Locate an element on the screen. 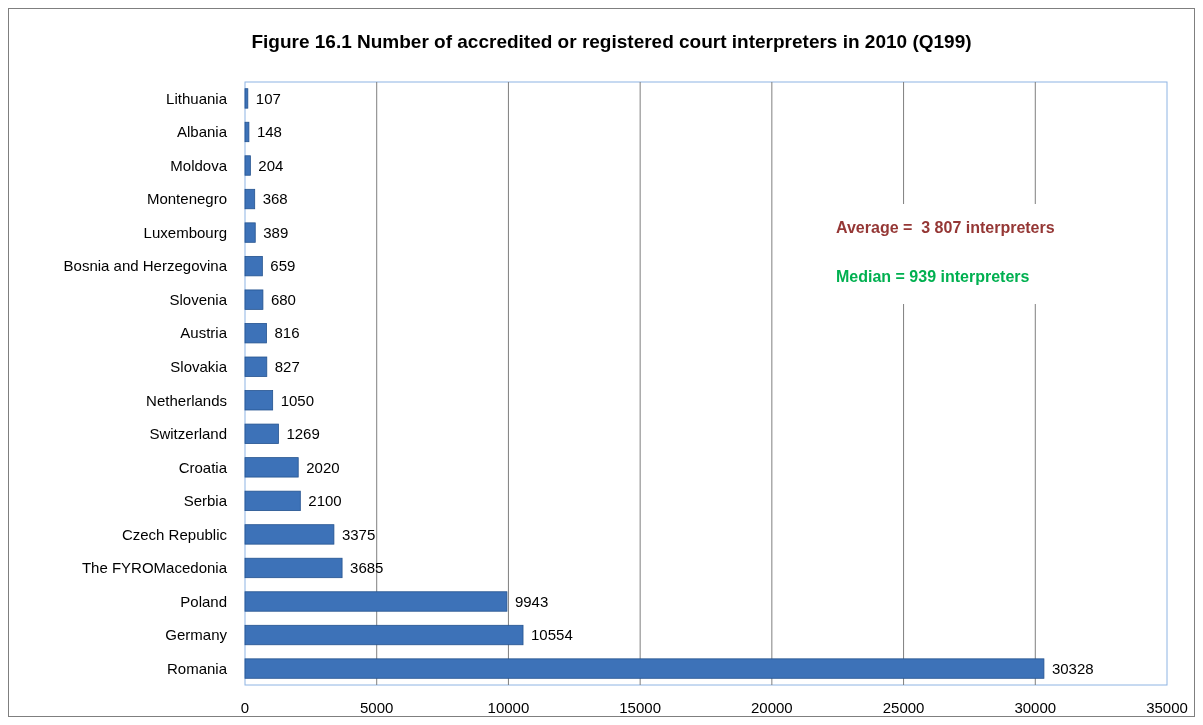 The image size is (1203, 725). data-label: 2020 is located at coordinates (323, 467).